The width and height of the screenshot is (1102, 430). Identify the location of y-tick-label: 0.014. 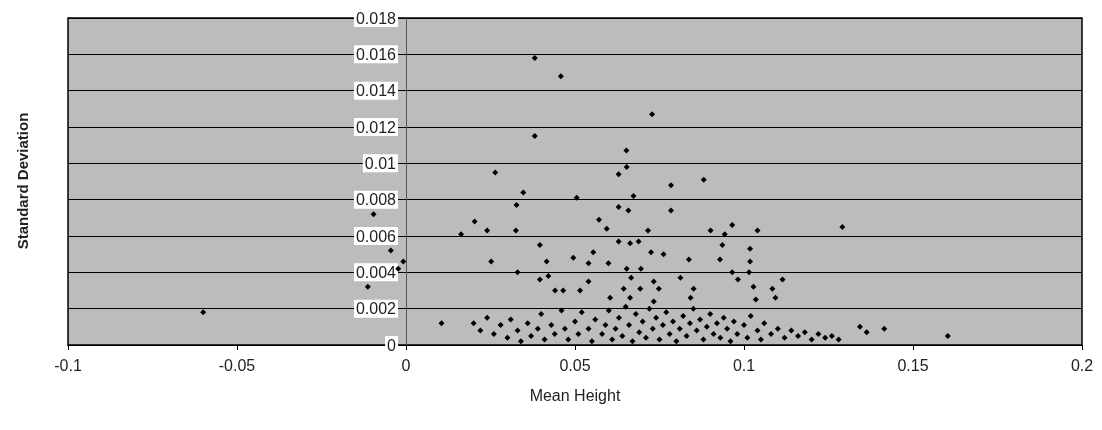
(376, 91).